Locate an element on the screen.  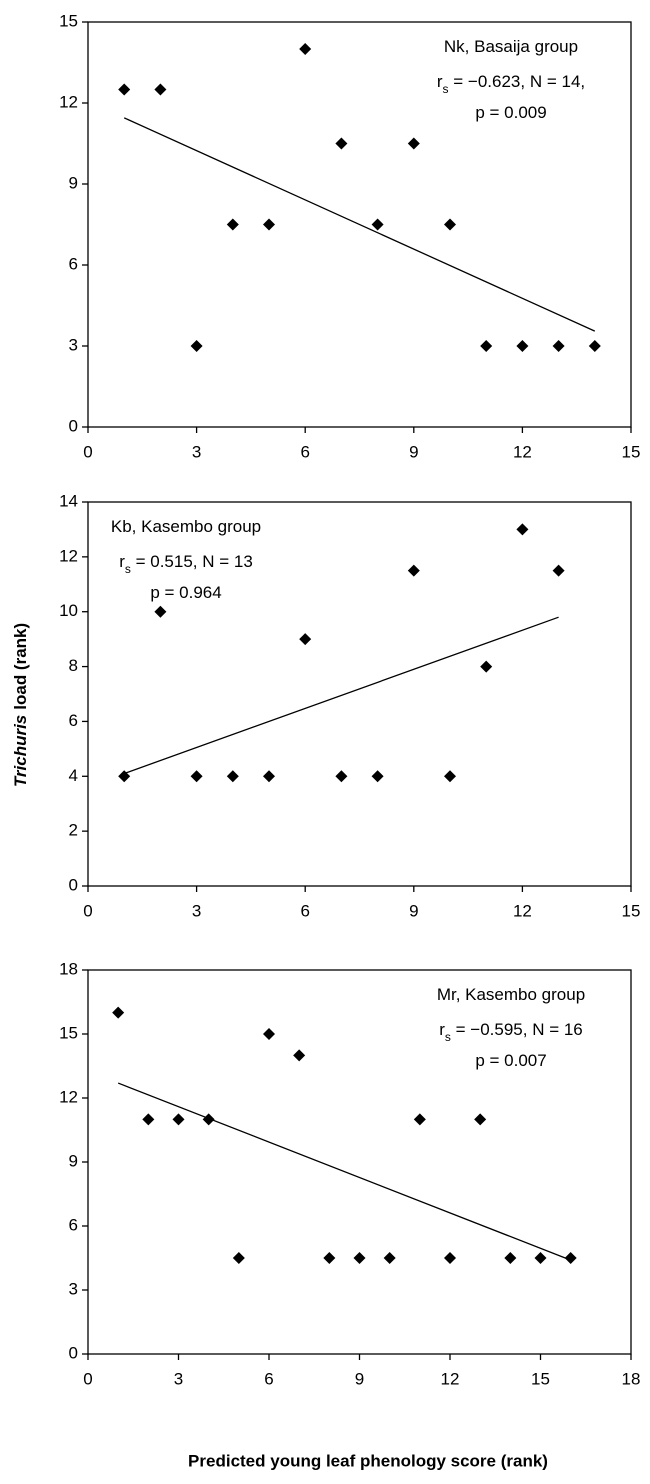
y-axis-title: Trichuris load (rank) is located at coordinates (20, 705).